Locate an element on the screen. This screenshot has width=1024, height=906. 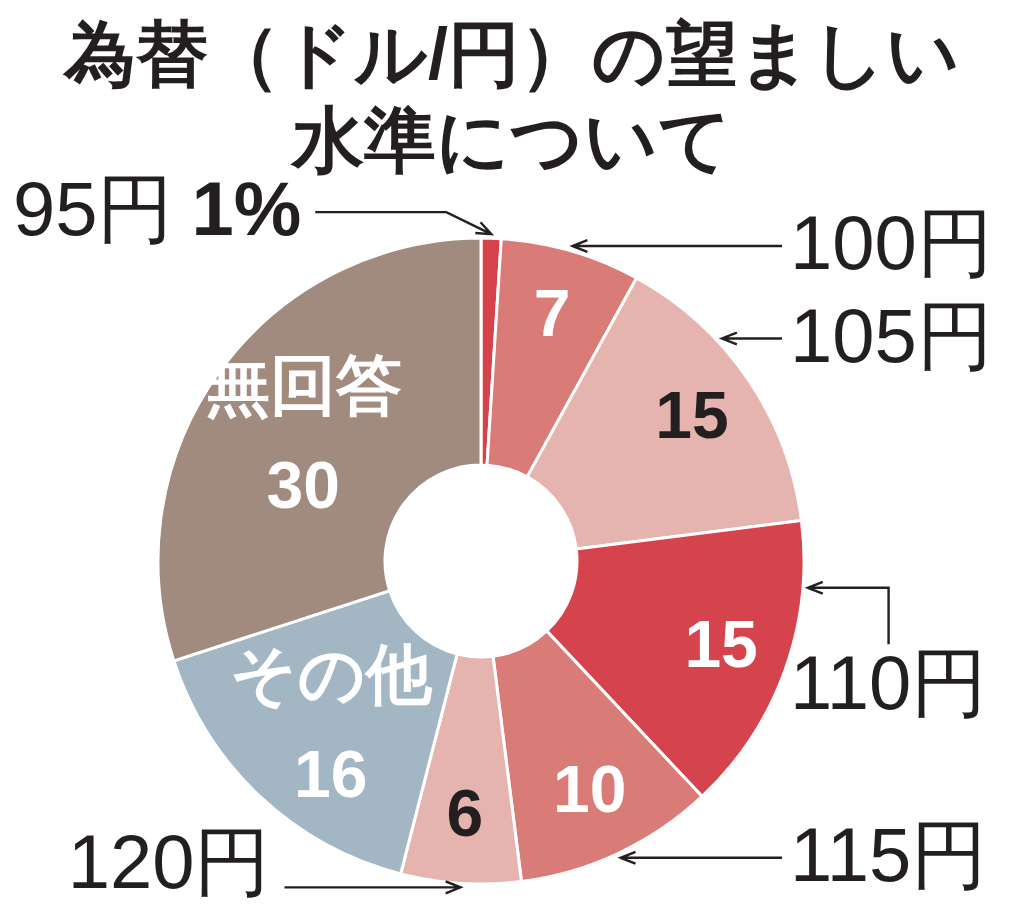
data-label: 16 is located at coordinates (330, 774).